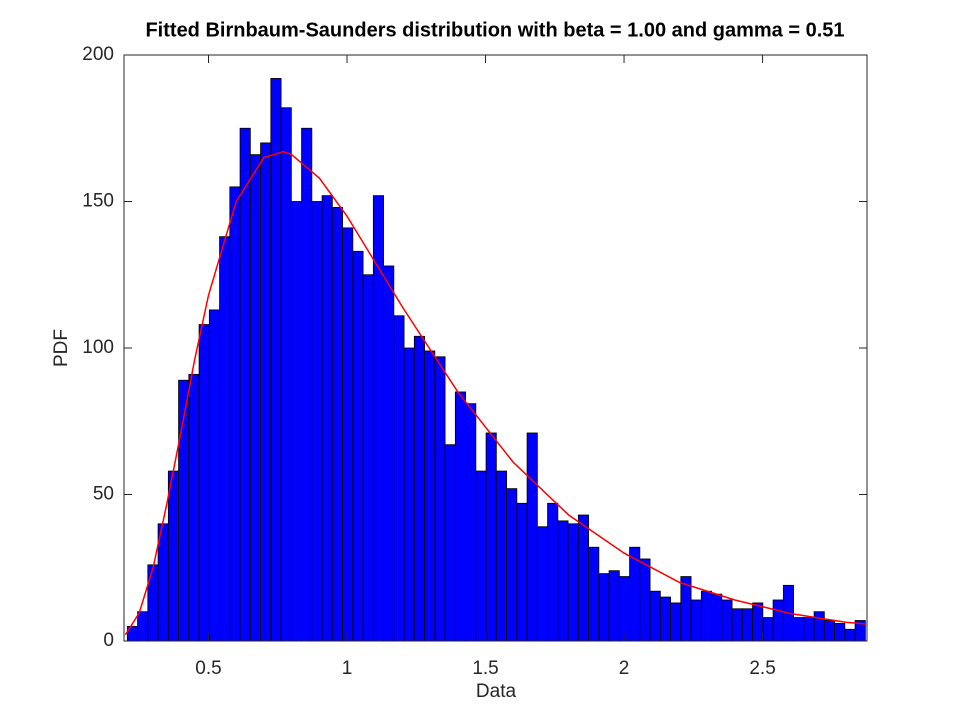 The image size is (960, 720). What do you see at coordinates (485, 668) in the screenshot?
I see `x-tick-label: 1.5` at bounding box center [485, 668].